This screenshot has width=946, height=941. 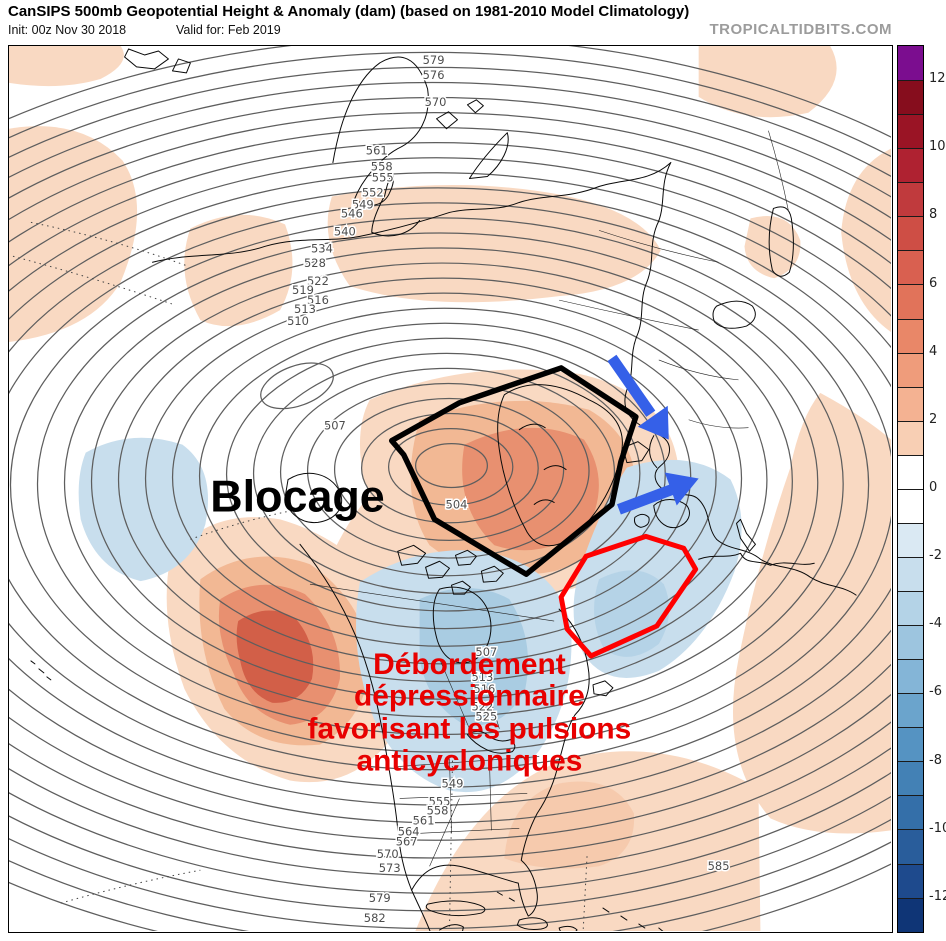 What do you see at coordinates (933, 283) in the screenshot?
I see `colorbar-tick-label: 6` at bounding box center [933, 283].